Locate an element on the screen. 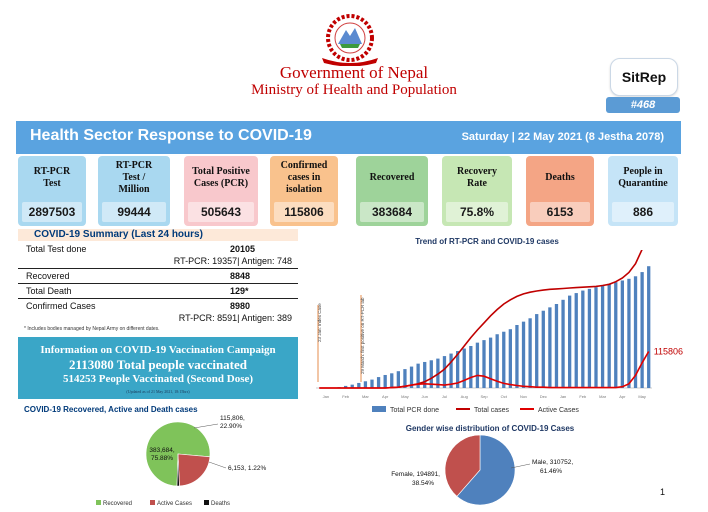 The width and height of the screenshot is (708, 512). title-banner is located at coordinates (348, 137).